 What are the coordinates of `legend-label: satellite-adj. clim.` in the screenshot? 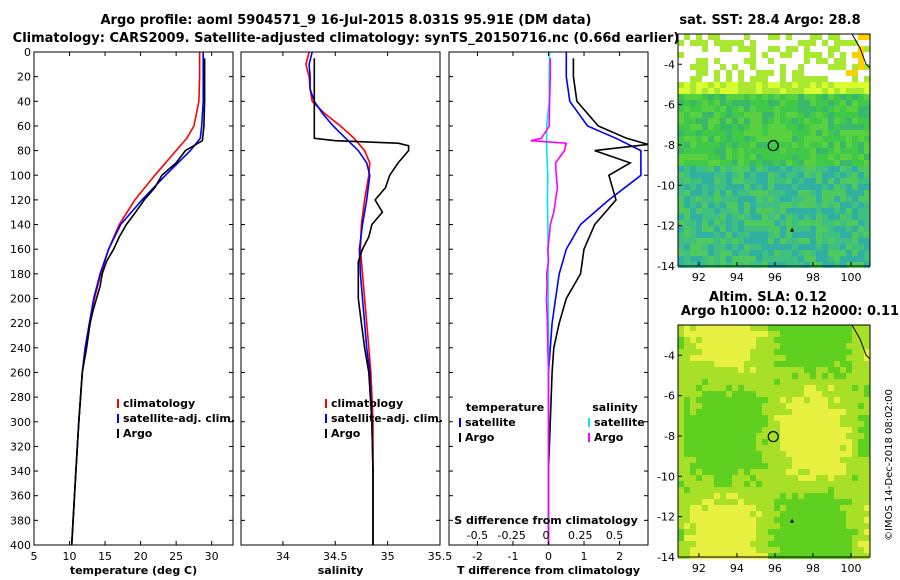 It's located at (179, 418).